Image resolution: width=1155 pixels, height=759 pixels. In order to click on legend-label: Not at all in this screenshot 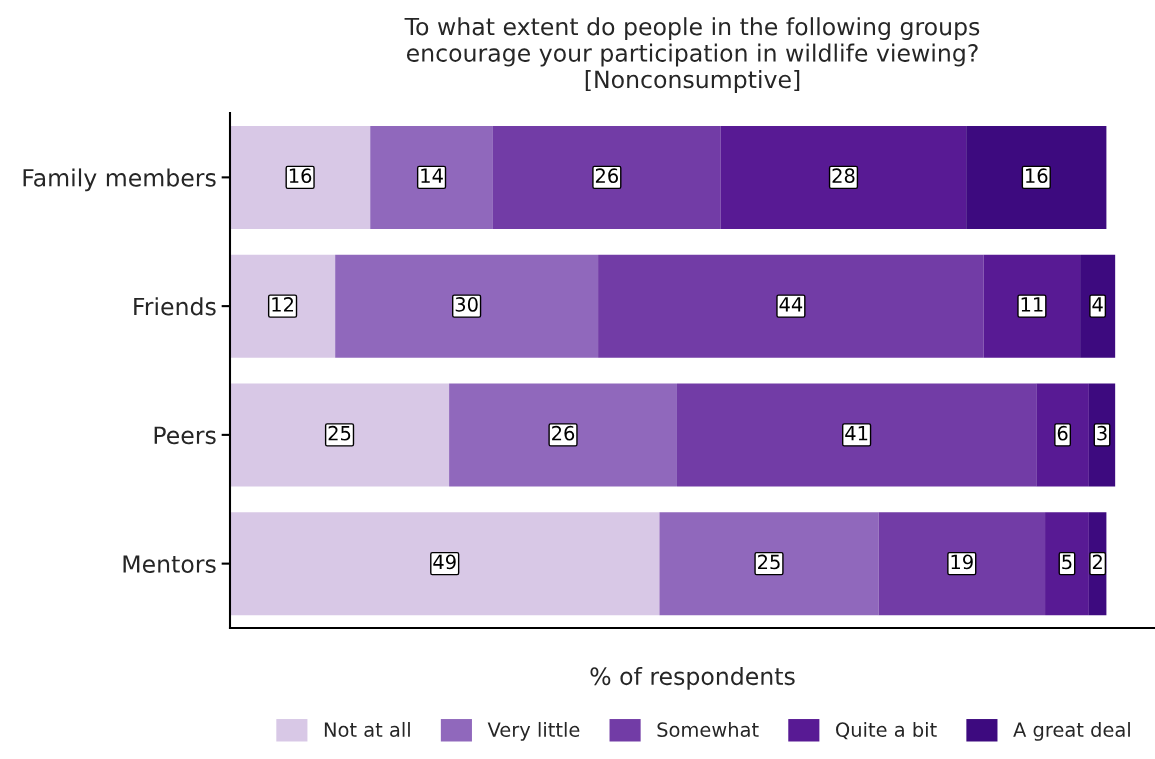, I will do `click(367, 729)`.